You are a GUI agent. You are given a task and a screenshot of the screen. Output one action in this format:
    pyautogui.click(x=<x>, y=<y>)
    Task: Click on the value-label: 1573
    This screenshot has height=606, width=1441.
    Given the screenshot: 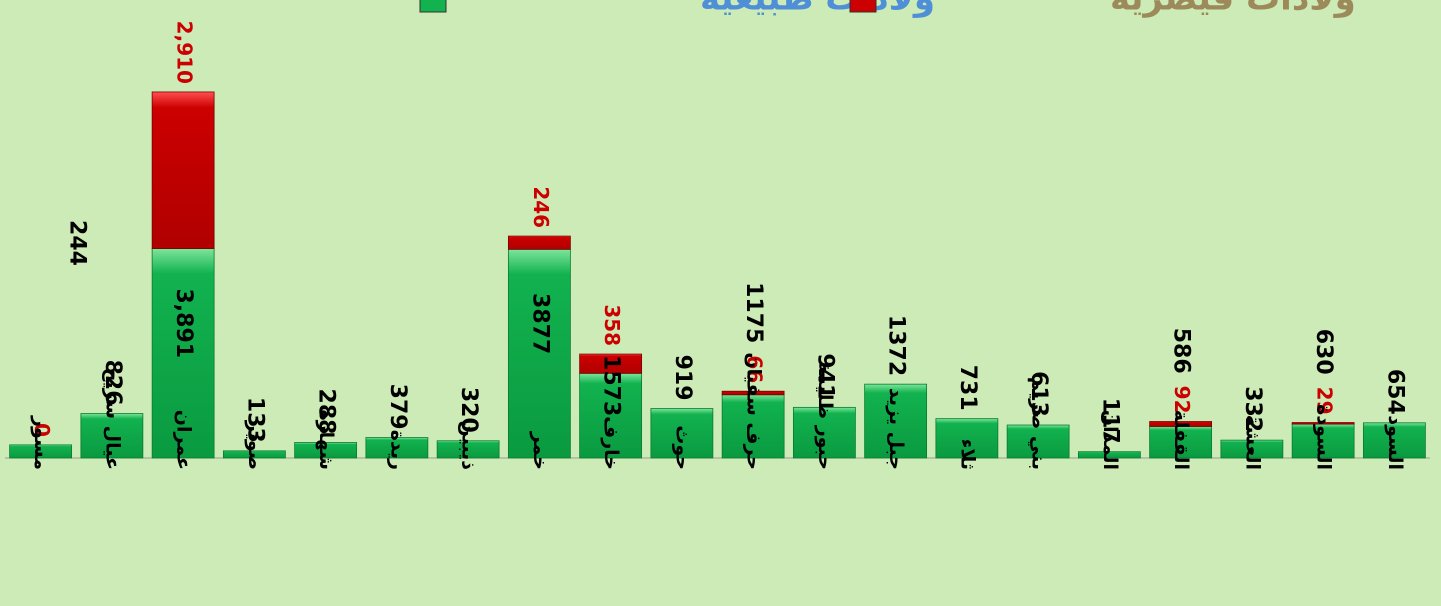 What is the action you would take?
    pyautogui.click(x=611, y=385)
    